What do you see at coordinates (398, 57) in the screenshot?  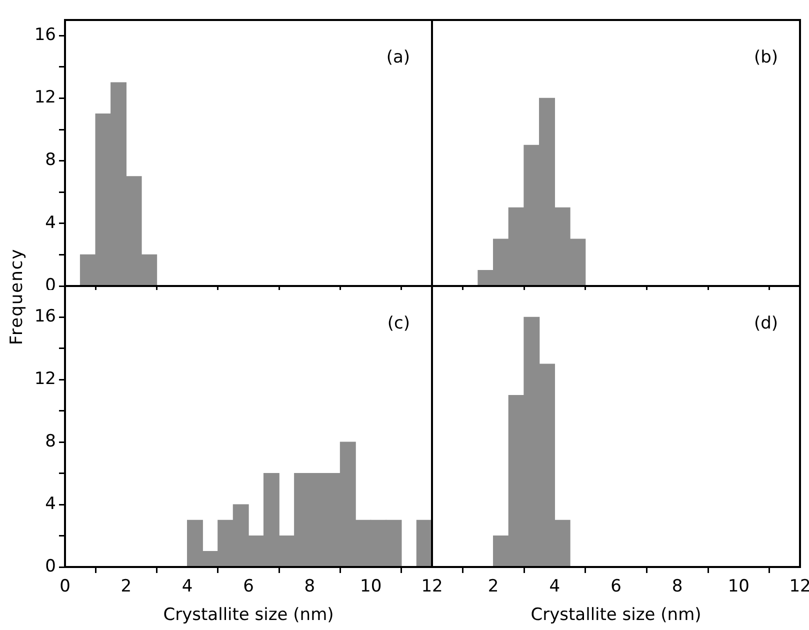 I see `annotation: (a)` at bounding box center [398, 57].